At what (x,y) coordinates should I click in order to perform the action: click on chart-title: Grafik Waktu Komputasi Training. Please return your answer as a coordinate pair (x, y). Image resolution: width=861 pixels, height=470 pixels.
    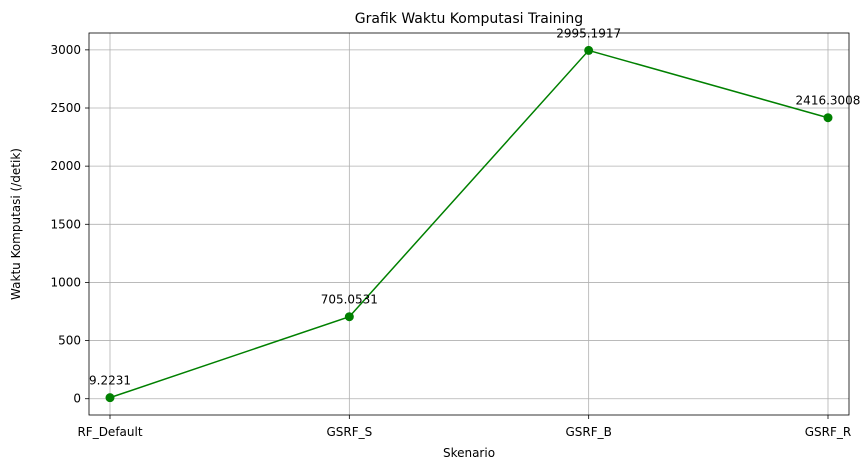
    Looking at the image, I should click on (469, 19).